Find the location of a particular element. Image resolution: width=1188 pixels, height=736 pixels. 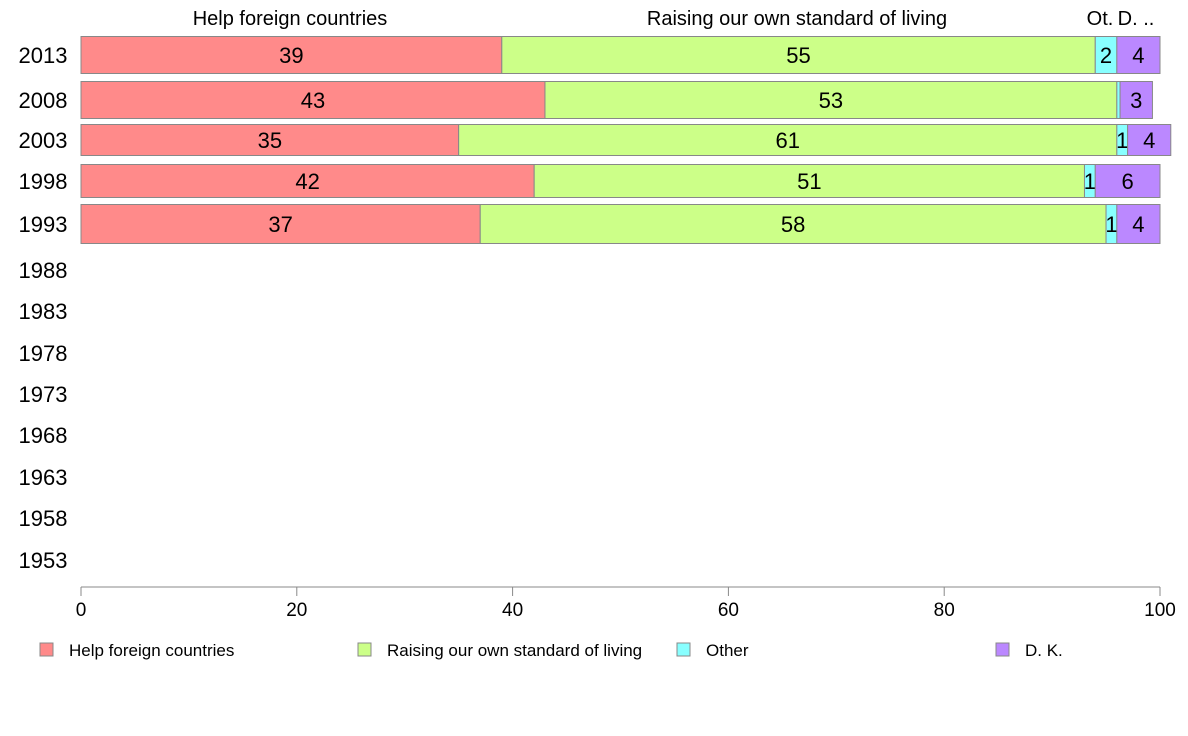

bar-value-label: 42 is located at coordinates (307, 181).